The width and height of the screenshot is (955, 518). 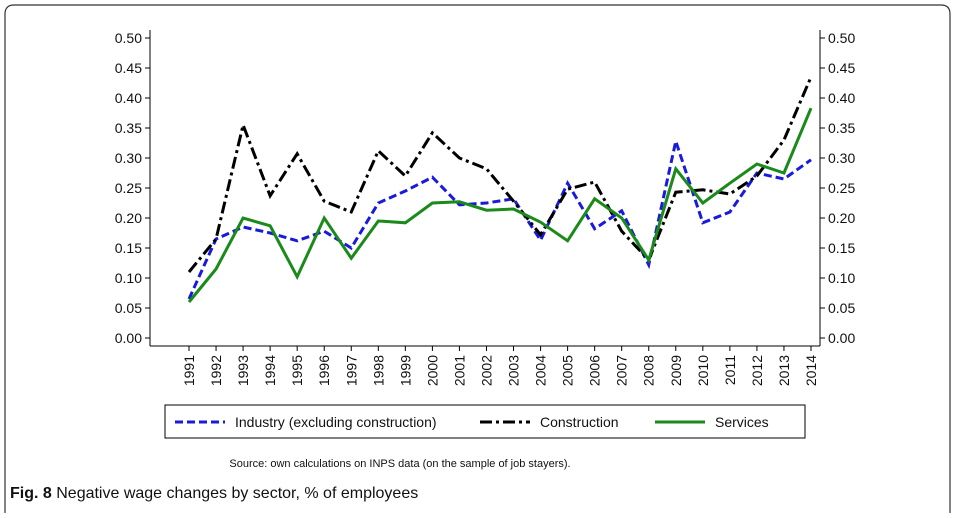 I want to click on y2-tick-label: 0.20, so click(x=841, y=218).